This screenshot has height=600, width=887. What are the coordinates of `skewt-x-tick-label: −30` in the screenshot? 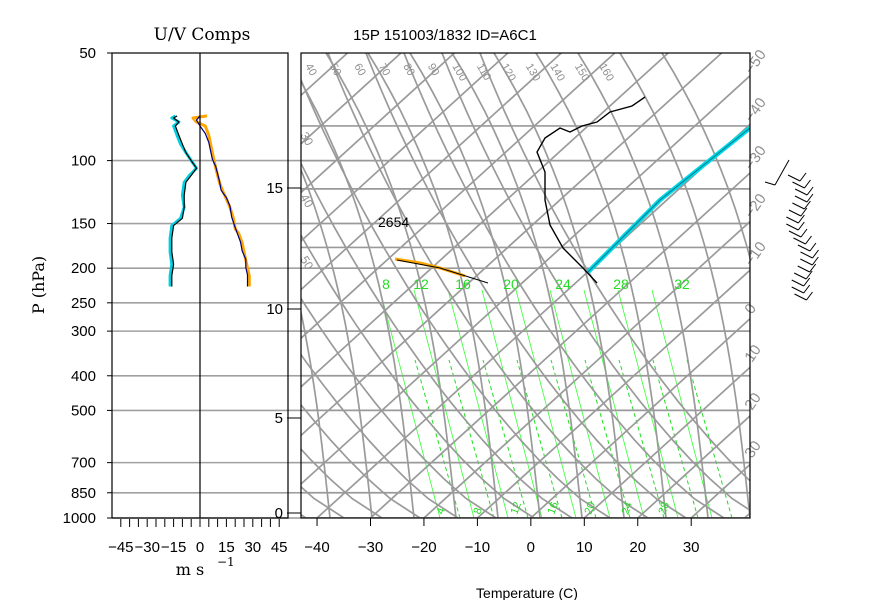 It's located at (370, 547).